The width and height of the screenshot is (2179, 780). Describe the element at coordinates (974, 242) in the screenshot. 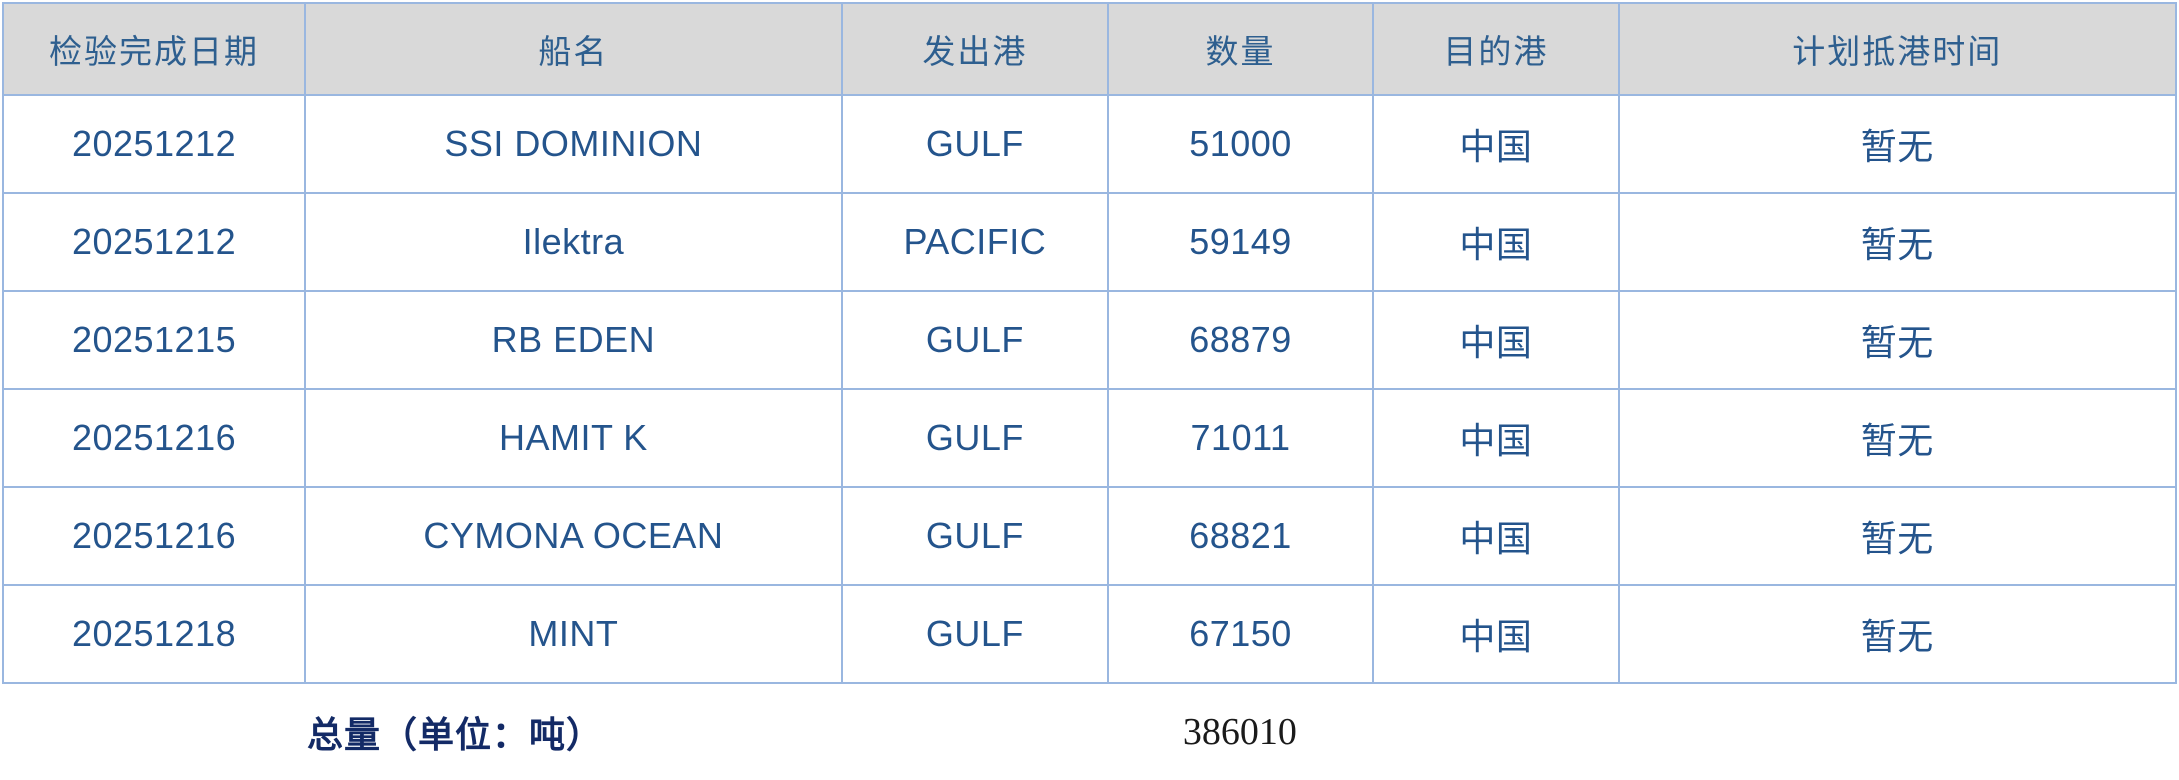

I see `cell-origin: PACIFIC` at that location.